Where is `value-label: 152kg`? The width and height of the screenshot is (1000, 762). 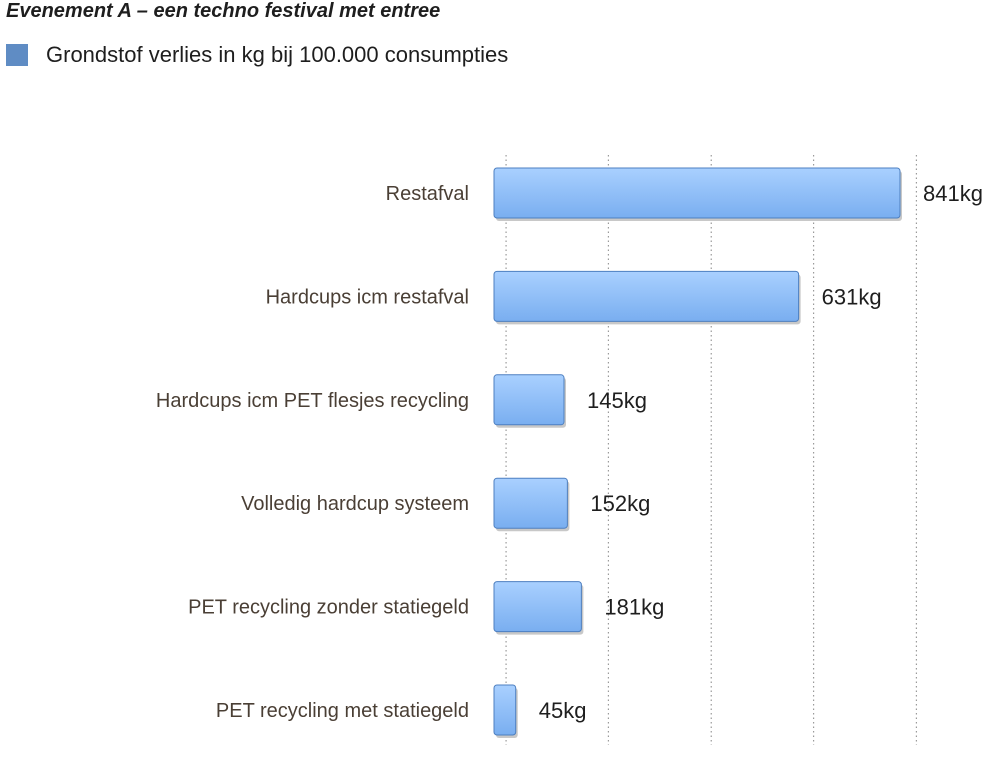 value-label: 152kg is located at coordinates (620, 503).